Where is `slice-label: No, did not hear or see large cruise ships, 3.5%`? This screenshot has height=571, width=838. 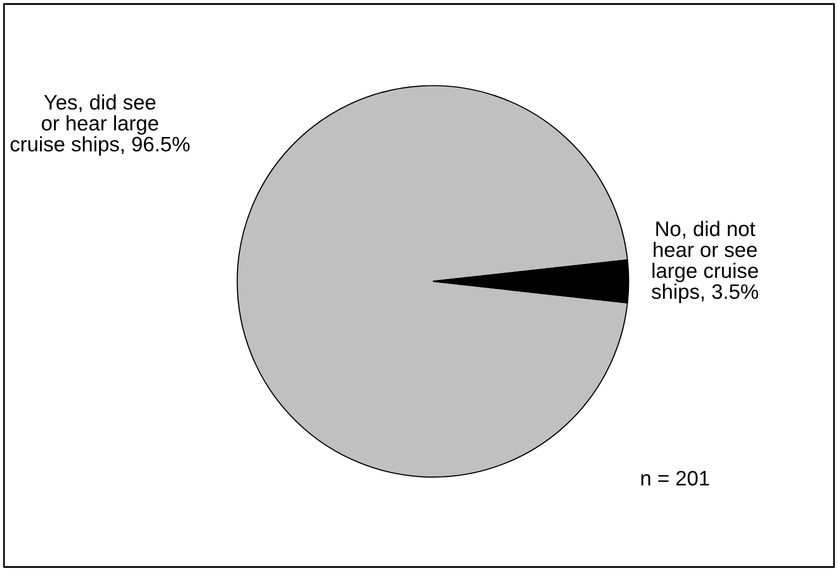 slice-label: No, did not hear or see large cruise ships, 3.5% is located at coordinates (705, 262).